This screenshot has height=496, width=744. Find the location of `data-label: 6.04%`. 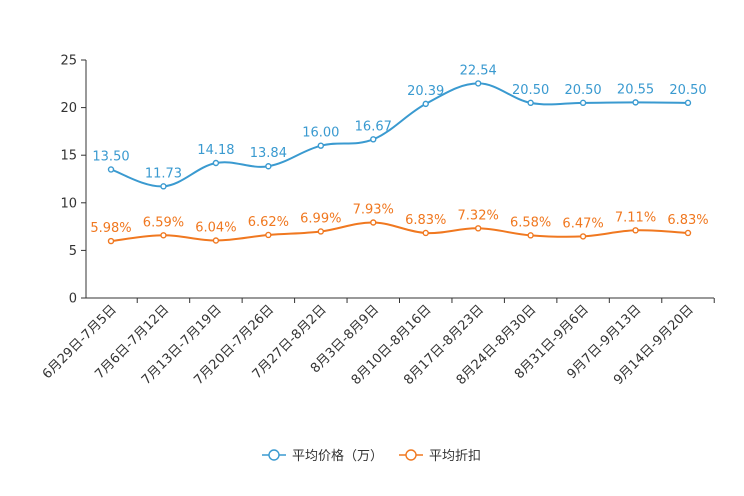

data-label: 6.04% is located at coordinates (215, 227).